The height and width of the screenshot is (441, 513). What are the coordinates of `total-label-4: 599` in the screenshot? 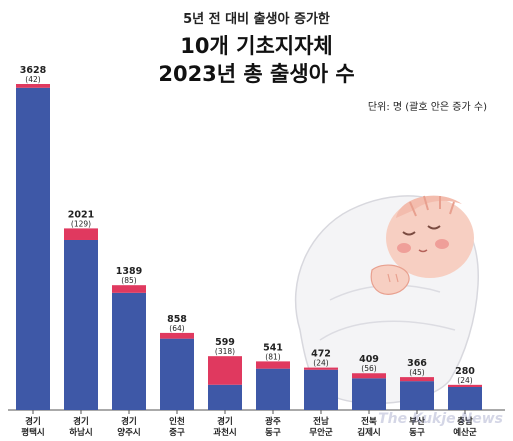 It's located at (225, 342).